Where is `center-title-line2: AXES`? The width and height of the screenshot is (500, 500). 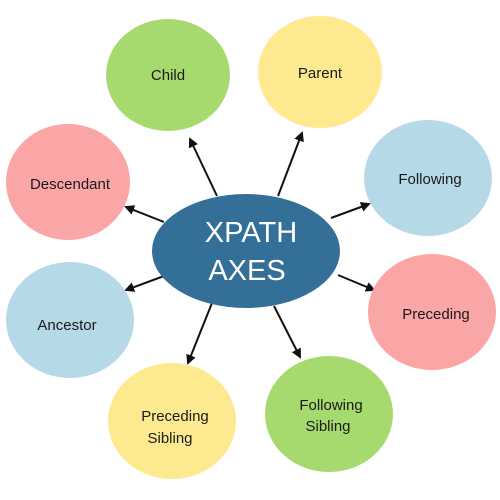
center-title-line2: AXES is located at coordinates (246, 271).